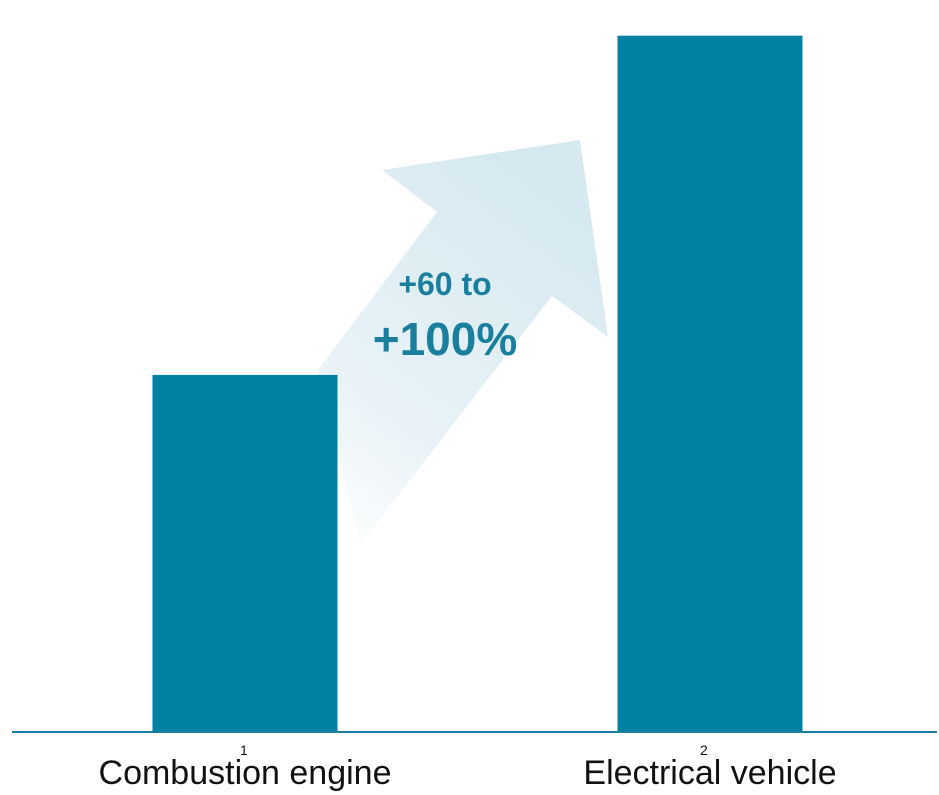 Image resolution: width=939 pixels, height=795 pixels. I want to click on bar-combustion-engine, so click(245, 553).